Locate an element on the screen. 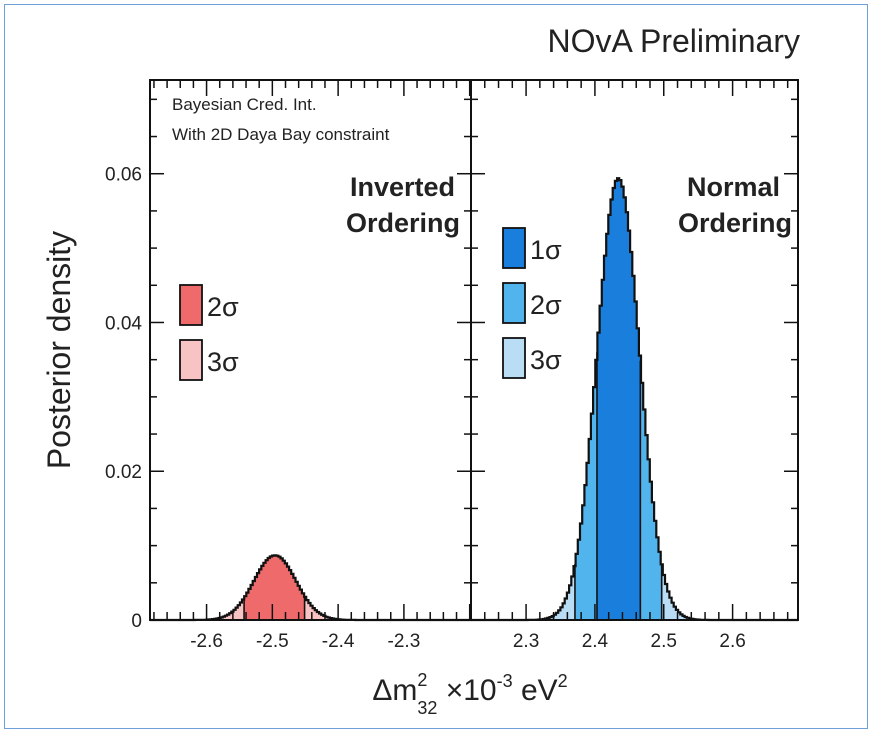  x-label-sub: 32 is located at coordinates (427, 708).